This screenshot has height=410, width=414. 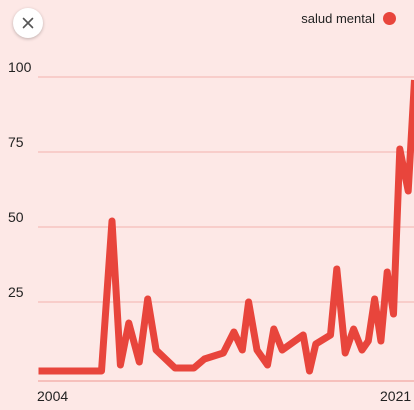 I want to click on close-button, so click(x=28, y=23).